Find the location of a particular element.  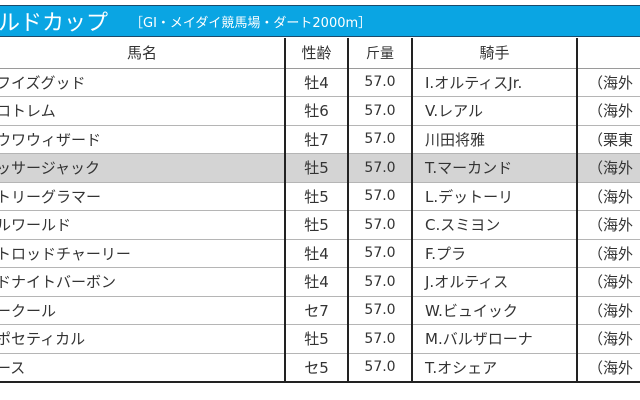

horse-name-cell: ウワウィザード is located at coordinates (142, 139).